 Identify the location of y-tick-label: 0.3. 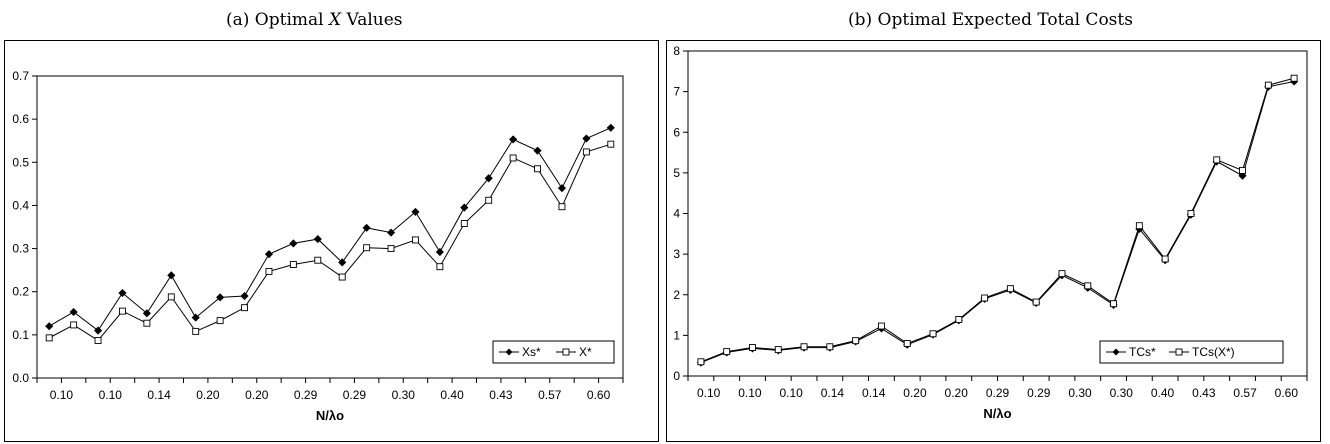
(20, 249).